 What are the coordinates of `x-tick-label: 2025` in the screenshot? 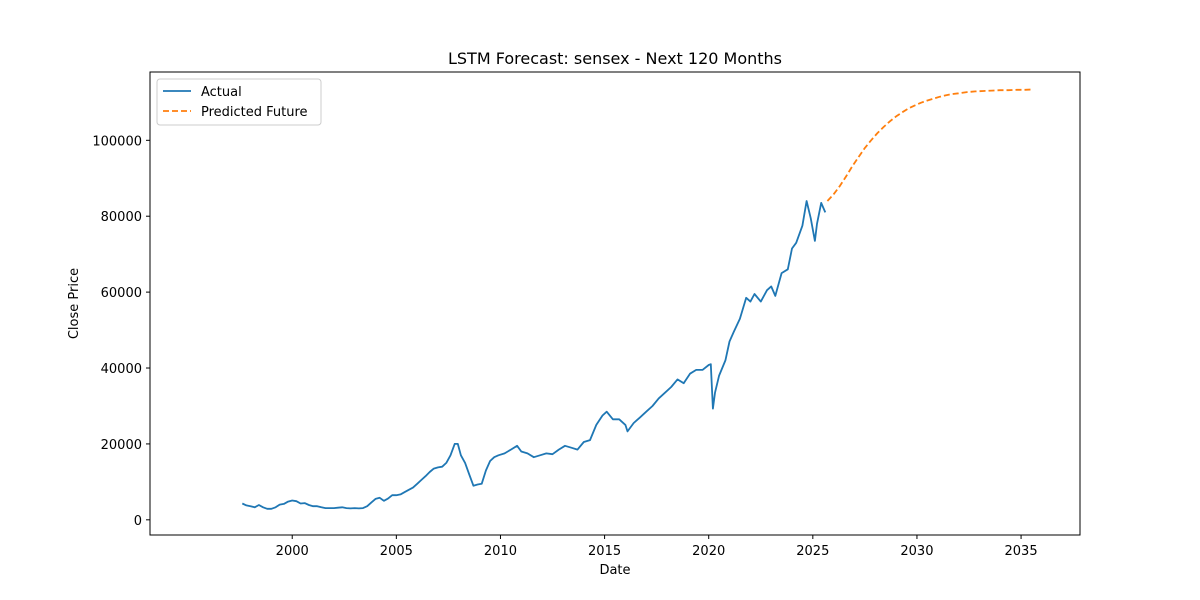 It's located at (812, 551).